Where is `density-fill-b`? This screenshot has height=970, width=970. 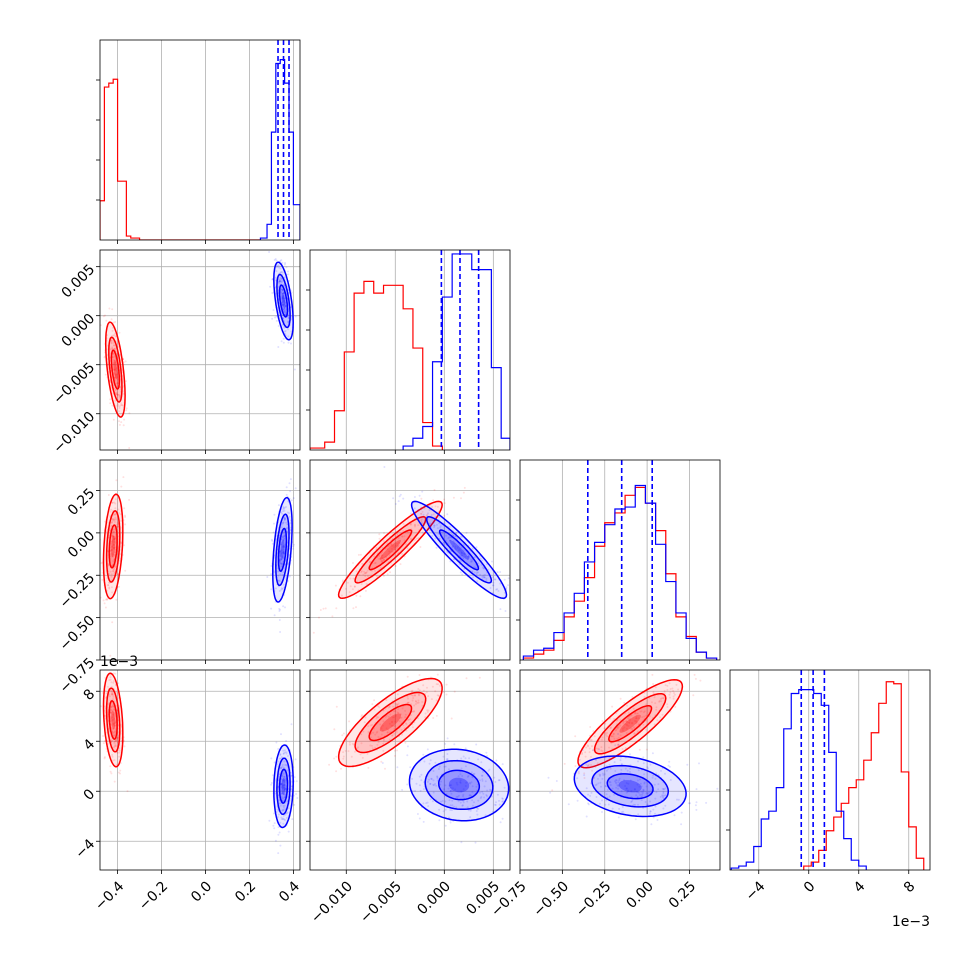 density-fill-b is located at coordinates (283, 786).